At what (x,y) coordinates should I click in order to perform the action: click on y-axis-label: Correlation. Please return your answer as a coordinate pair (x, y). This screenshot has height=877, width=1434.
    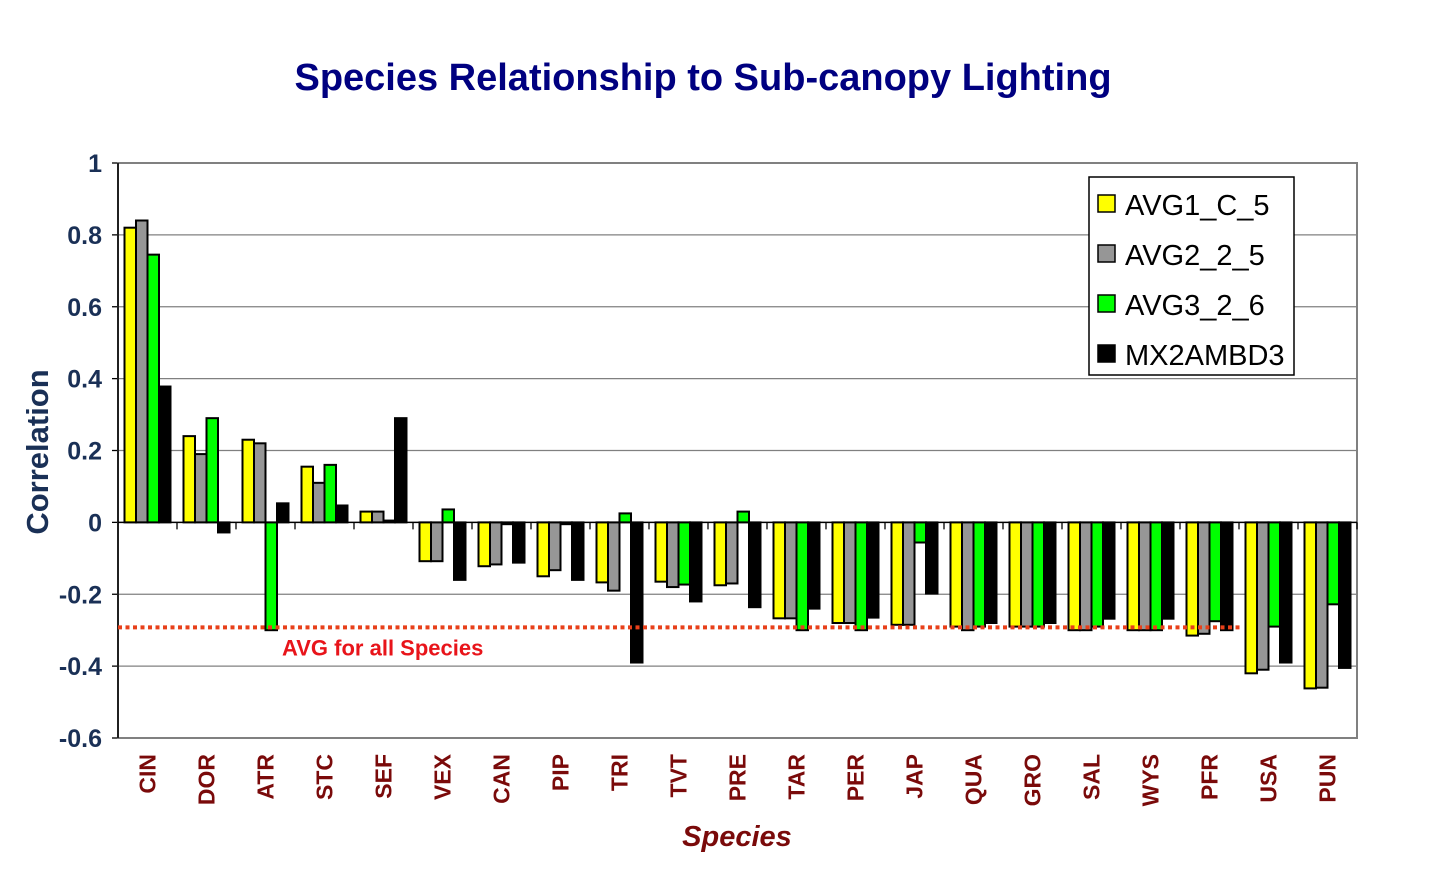
    Looking at the image, I should click on (37, 451).